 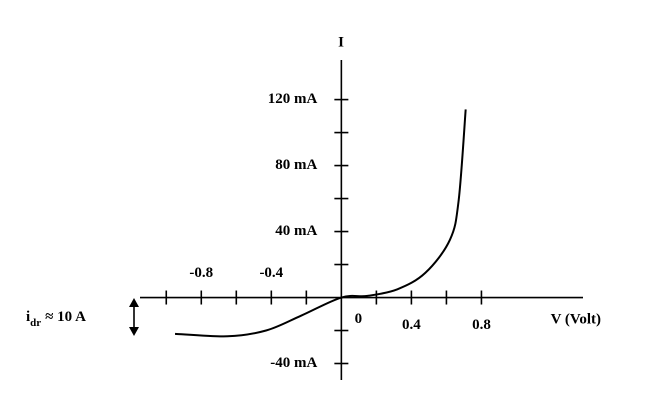 I want to click on x-axis-label: V (Volt), so click(x=576, y=319).